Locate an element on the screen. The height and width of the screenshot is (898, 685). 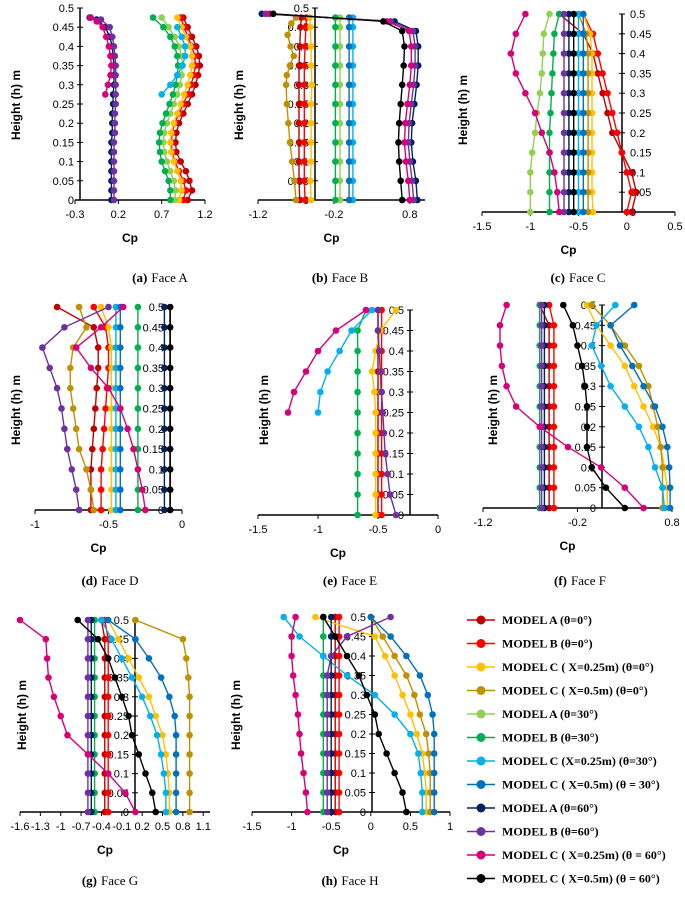
x-tick-label: -1 is located at coordinates (530, 227).